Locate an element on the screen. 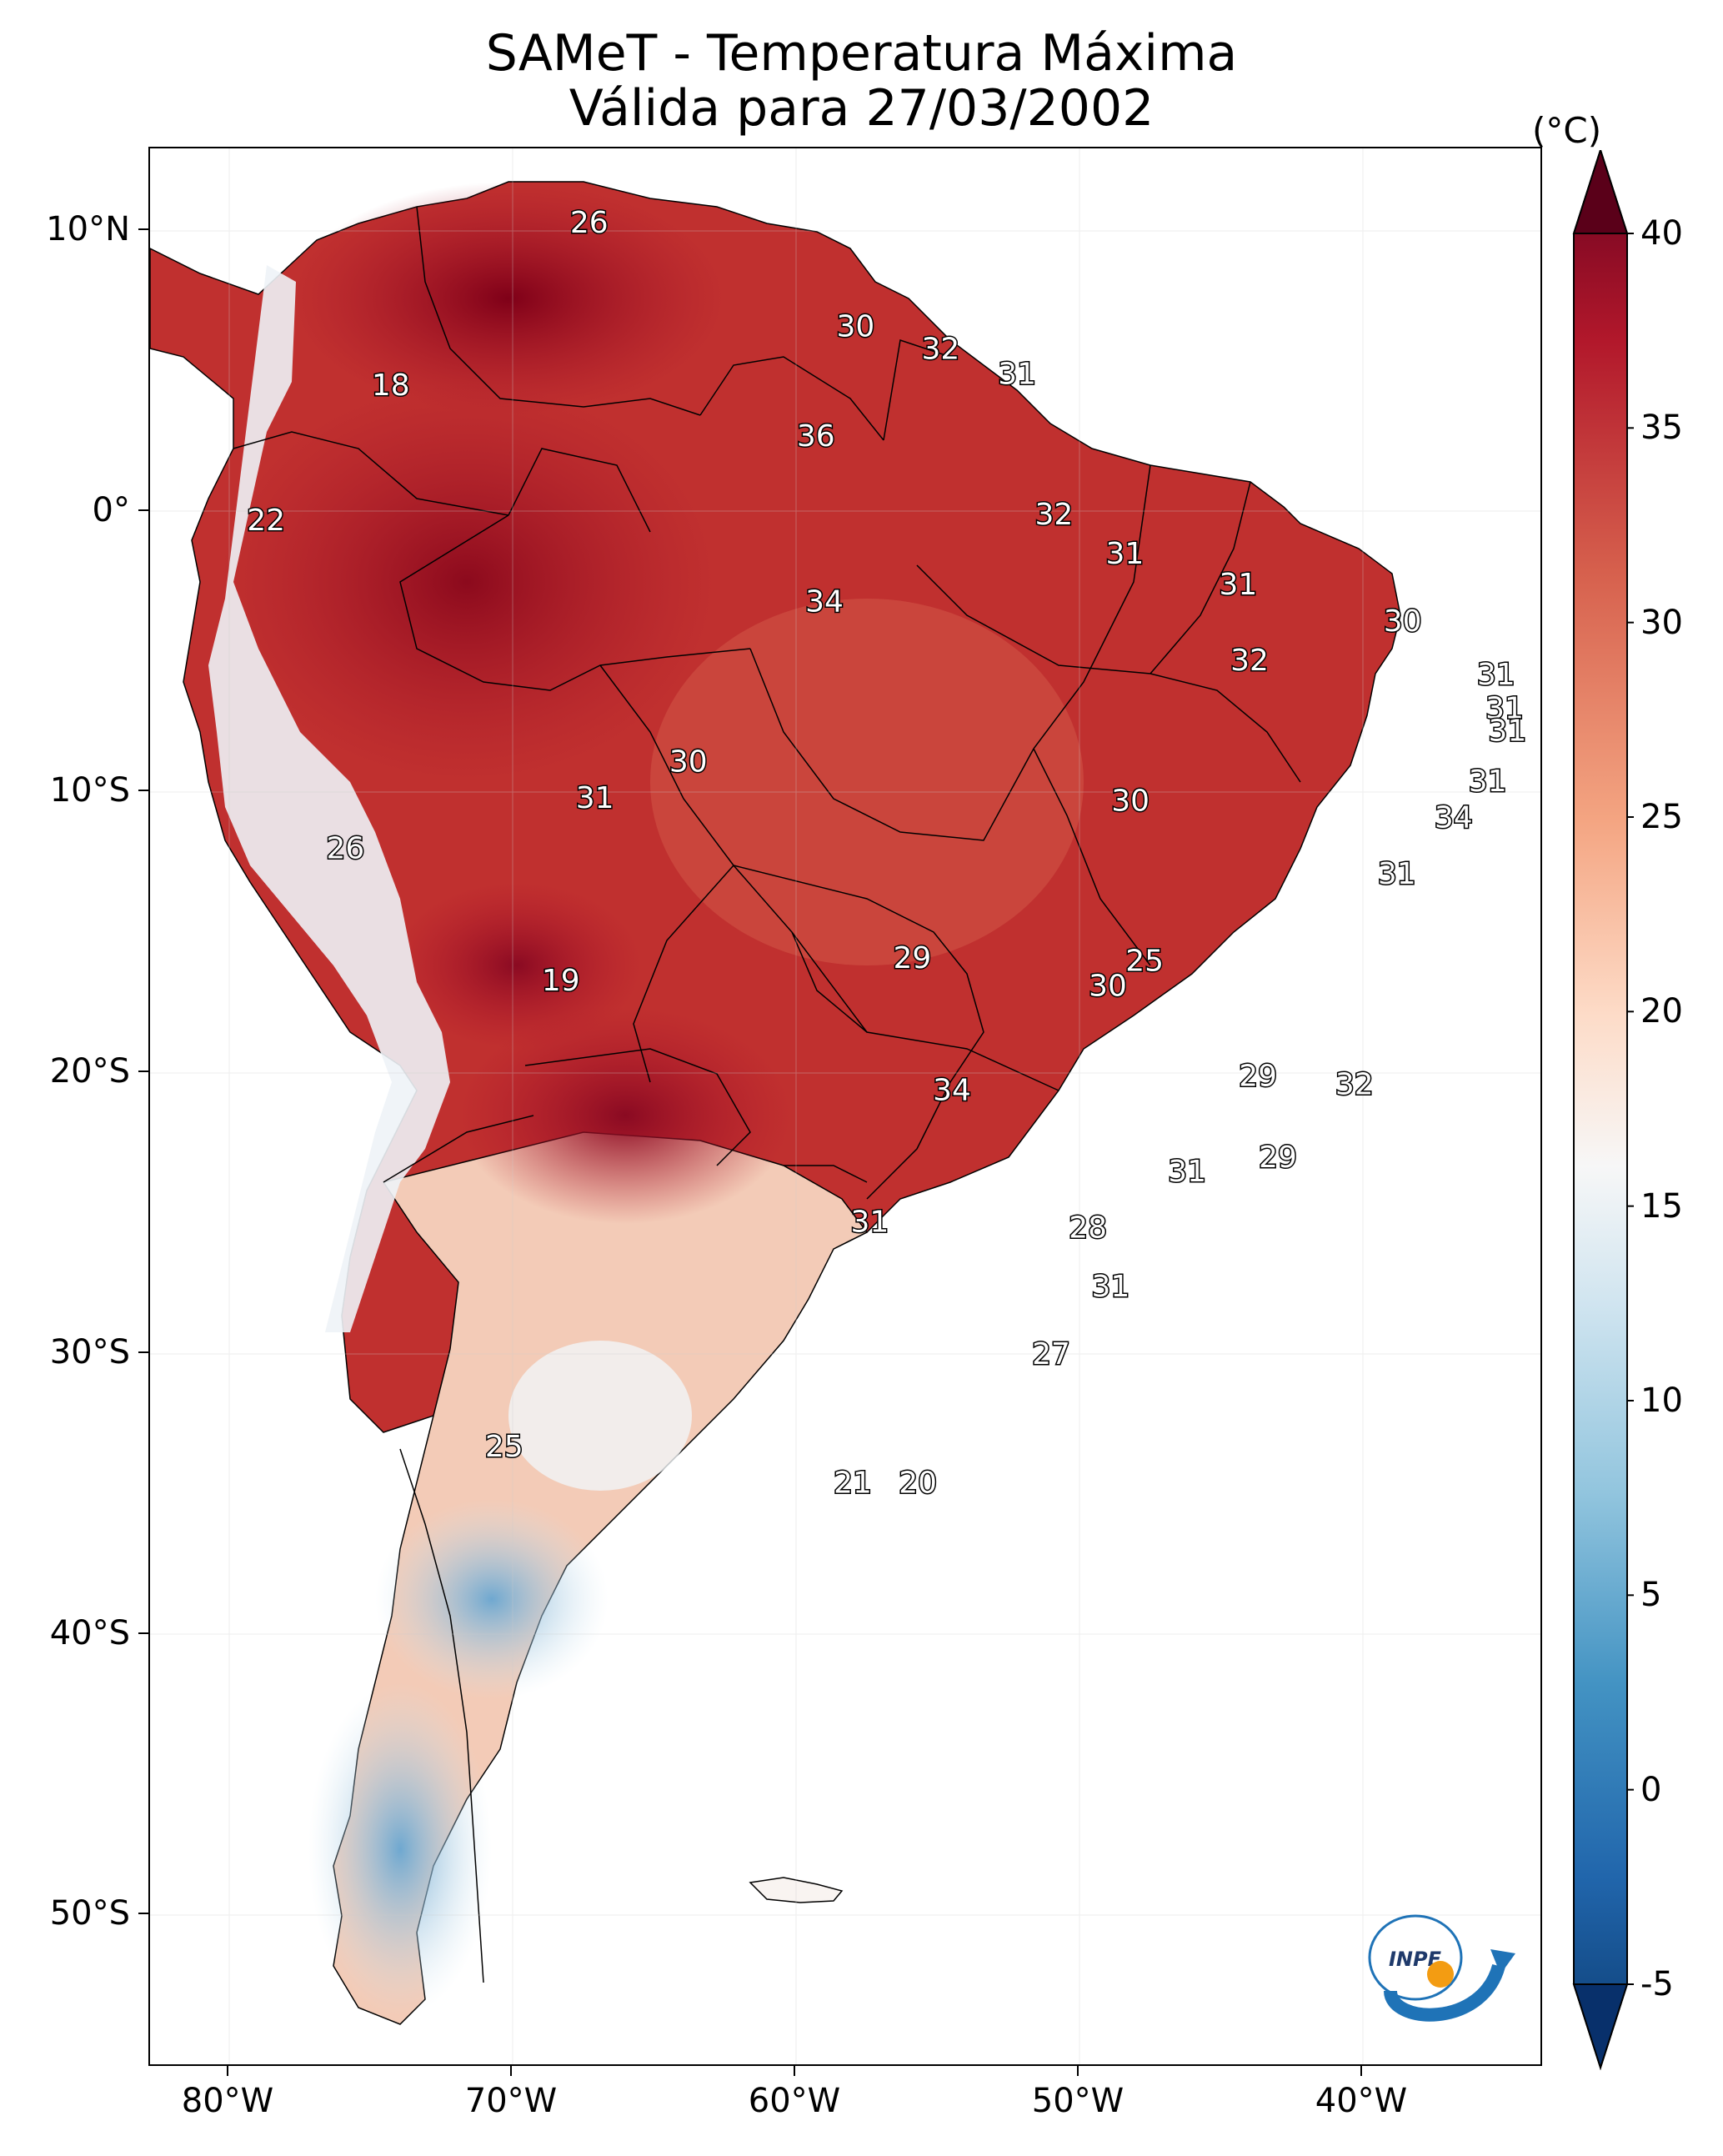 This screenshot has width=1723, height=2156. colorbar-tick-label: 35 is located at coordinates (1661, 428).